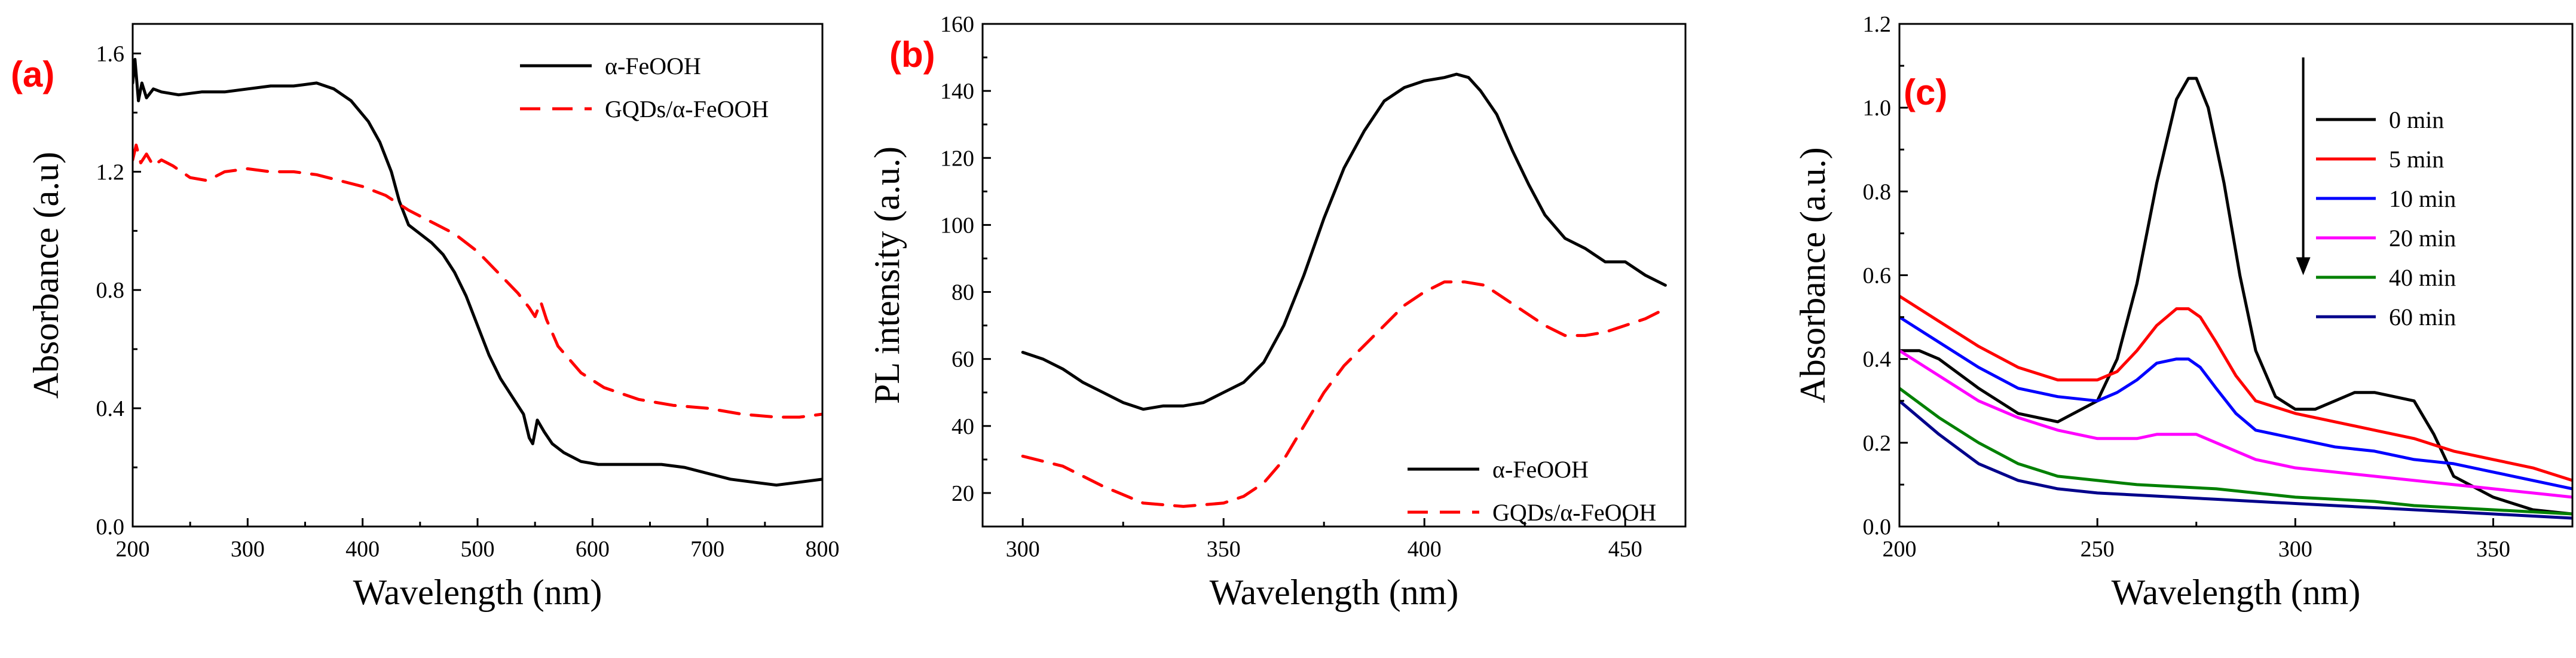  Describe the element at coordinates (478, 550) in the screenshot. I see `x-tick-label: 500` at that location.